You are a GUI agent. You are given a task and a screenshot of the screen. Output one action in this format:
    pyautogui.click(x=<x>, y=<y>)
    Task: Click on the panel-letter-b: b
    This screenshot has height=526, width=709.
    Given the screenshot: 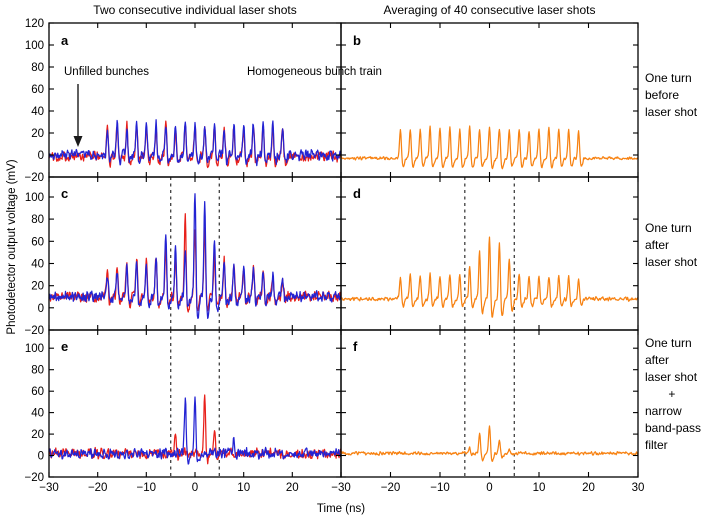 What is the action you would take?
    pyautogui.click(x=357, y=40)
    